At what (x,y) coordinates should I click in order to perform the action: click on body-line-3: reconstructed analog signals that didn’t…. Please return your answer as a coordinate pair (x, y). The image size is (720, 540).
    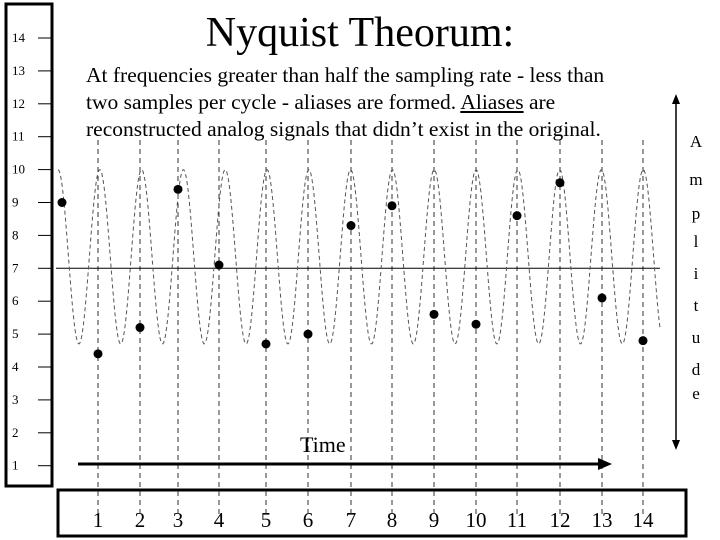
    Looking at the image, I should click on (343, 129).